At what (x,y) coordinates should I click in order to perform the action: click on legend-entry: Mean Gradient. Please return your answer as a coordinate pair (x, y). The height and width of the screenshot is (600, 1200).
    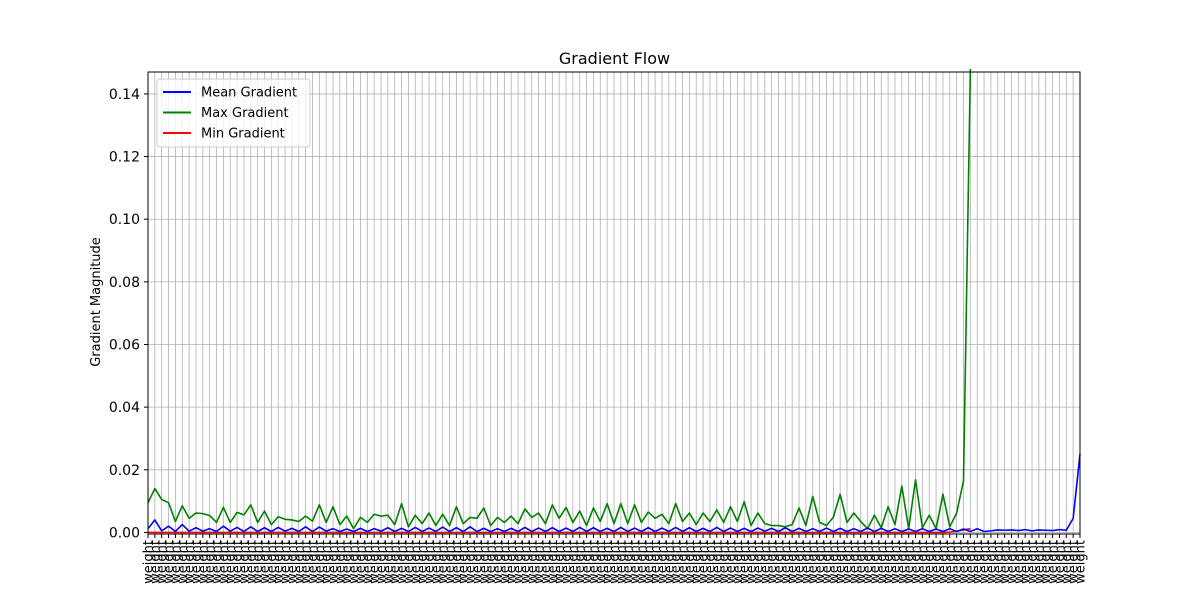
    Looking at the image, I should click on (249, 93).